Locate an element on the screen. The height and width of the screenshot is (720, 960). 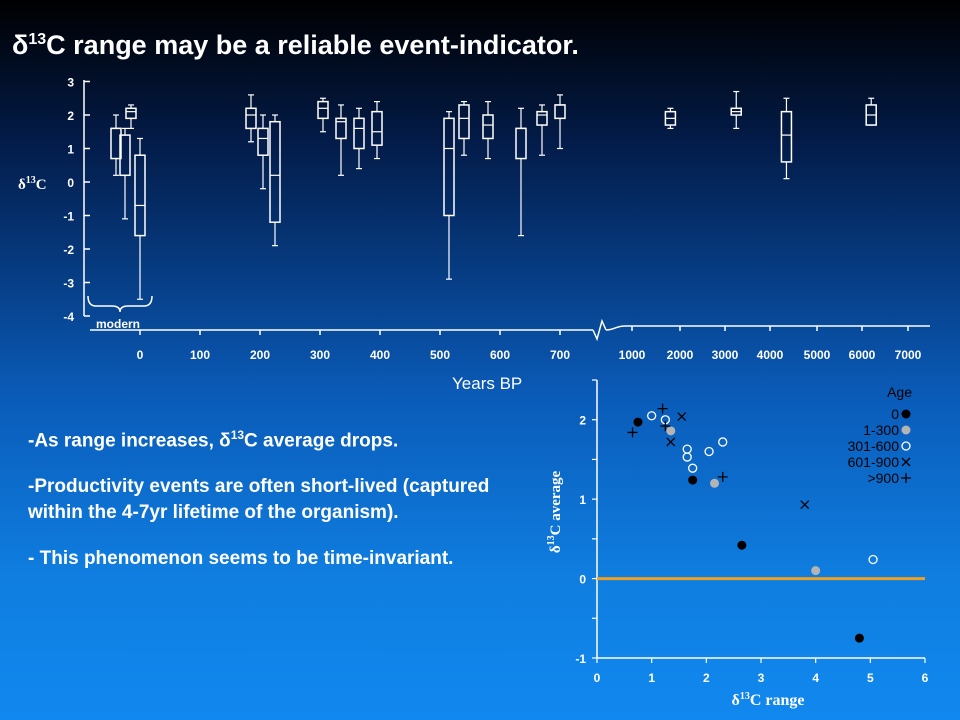
y-tick-label: -1 is located at coordinates (68, 217).